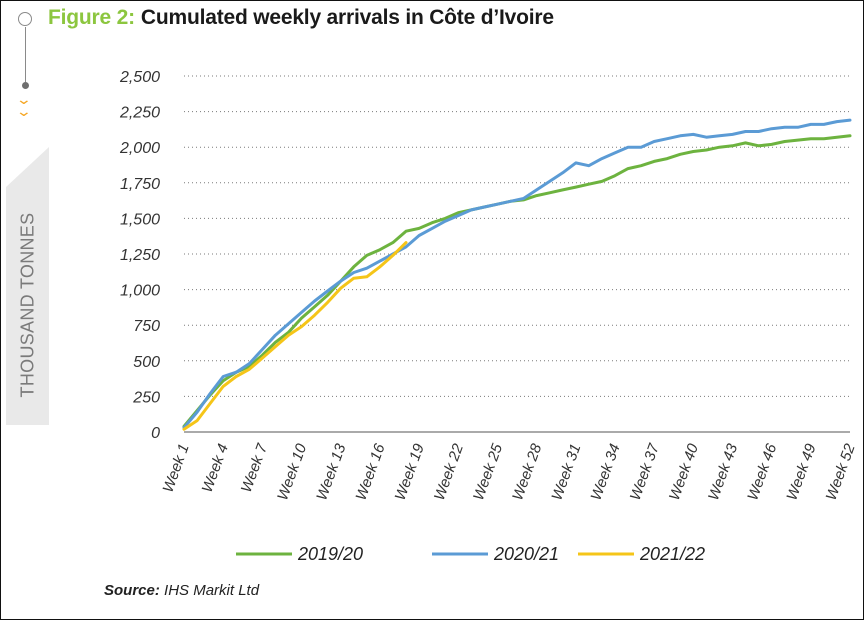 The image size is (864, 620). Describe the element at coordinates (146, 397) in the screenshot. I see `y-tick-label: 250` at that location.